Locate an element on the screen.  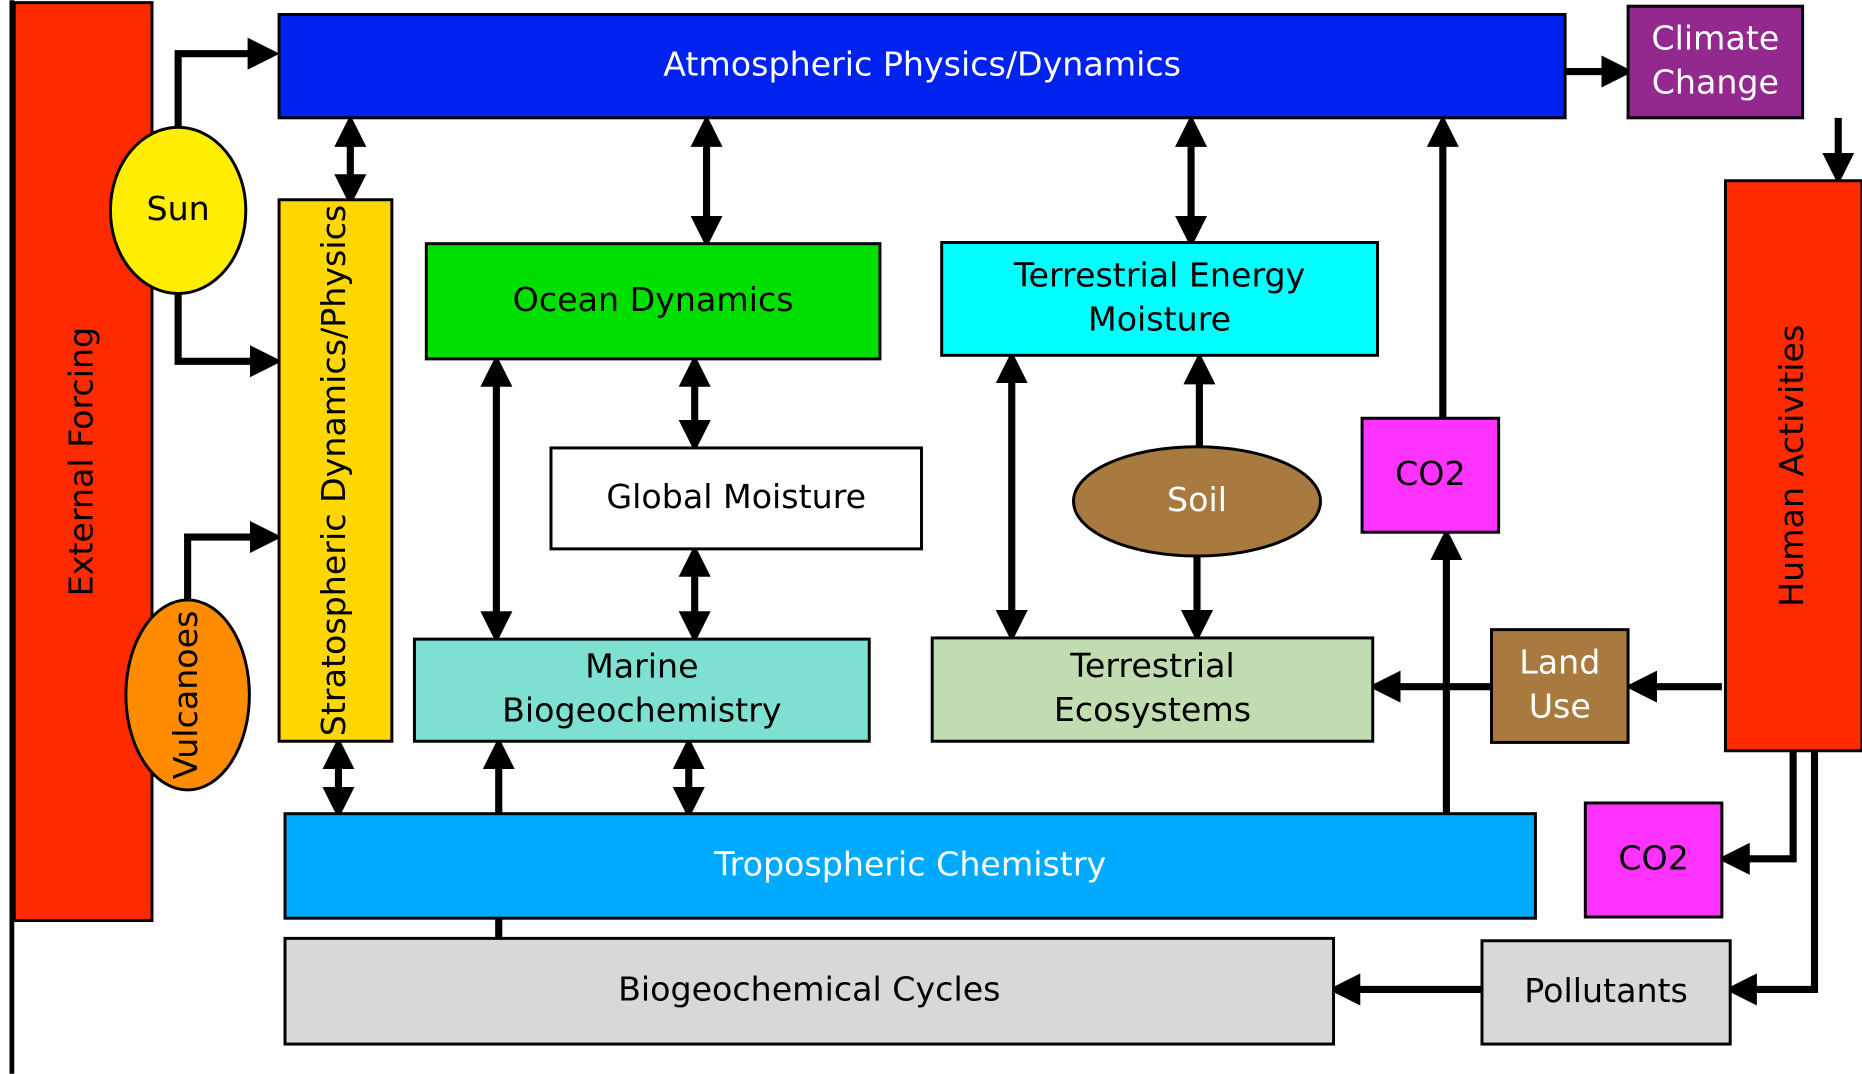
node-label: Moisture is located at coordinates (1159, 318).